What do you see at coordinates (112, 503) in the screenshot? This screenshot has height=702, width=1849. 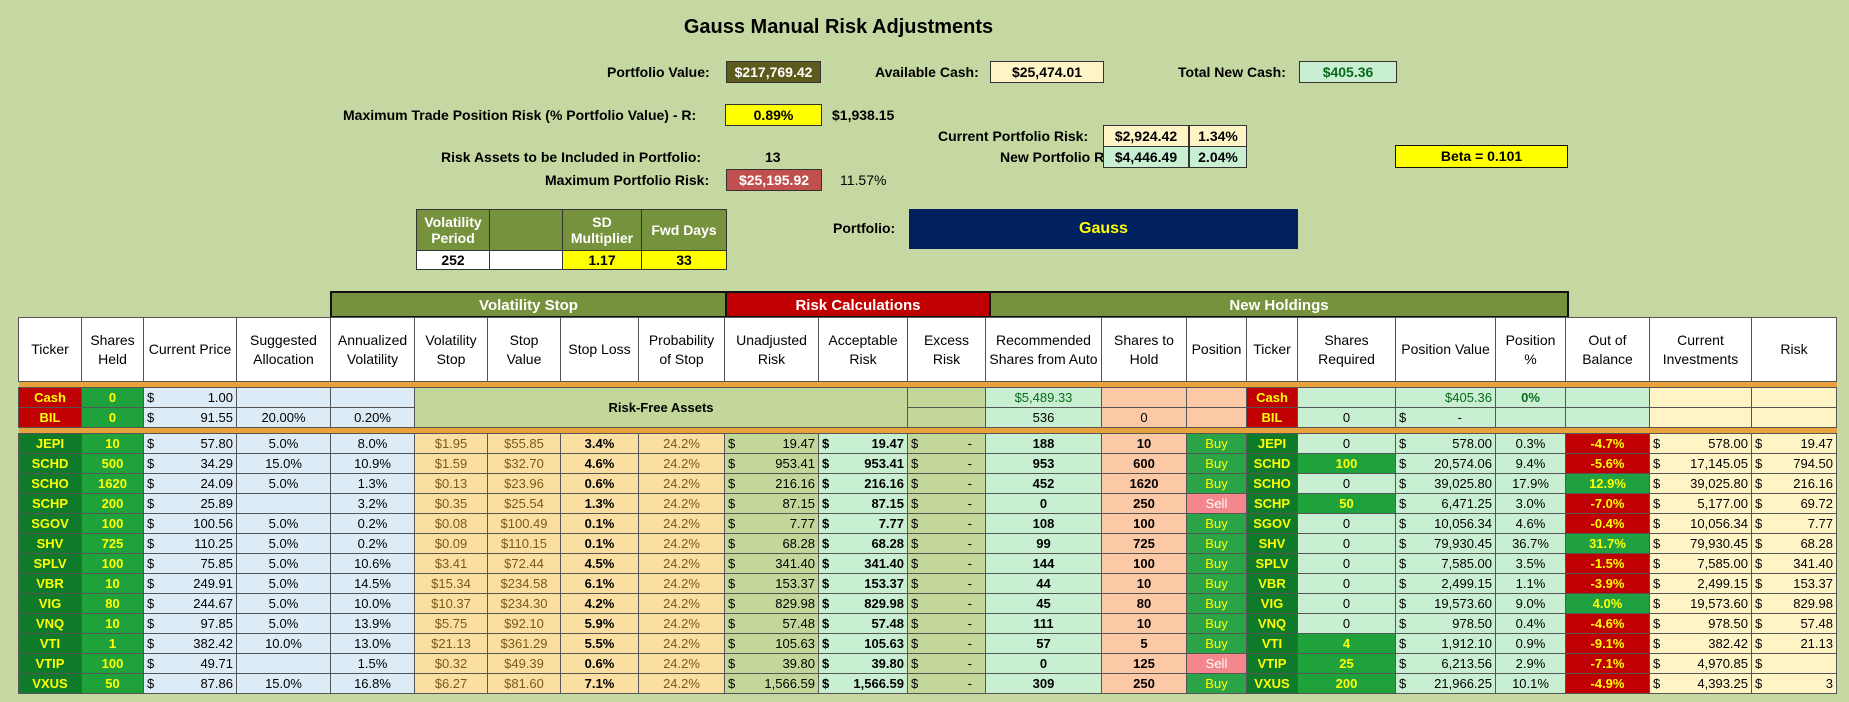 I see `shares-held-cell: 200` at bounding box center [112, 503].